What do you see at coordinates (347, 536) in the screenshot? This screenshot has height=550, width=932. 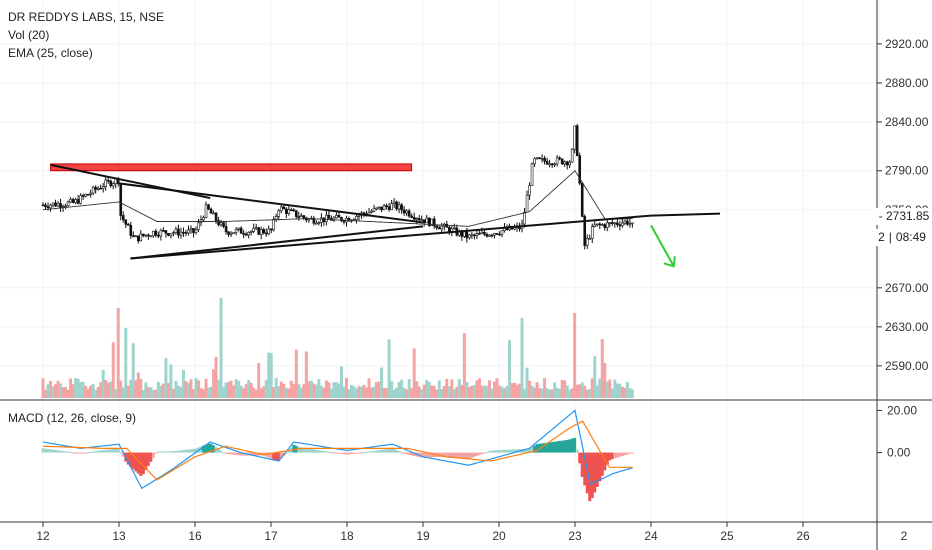 I see `time-tick-label: 18` at bounding box center [347, 536].